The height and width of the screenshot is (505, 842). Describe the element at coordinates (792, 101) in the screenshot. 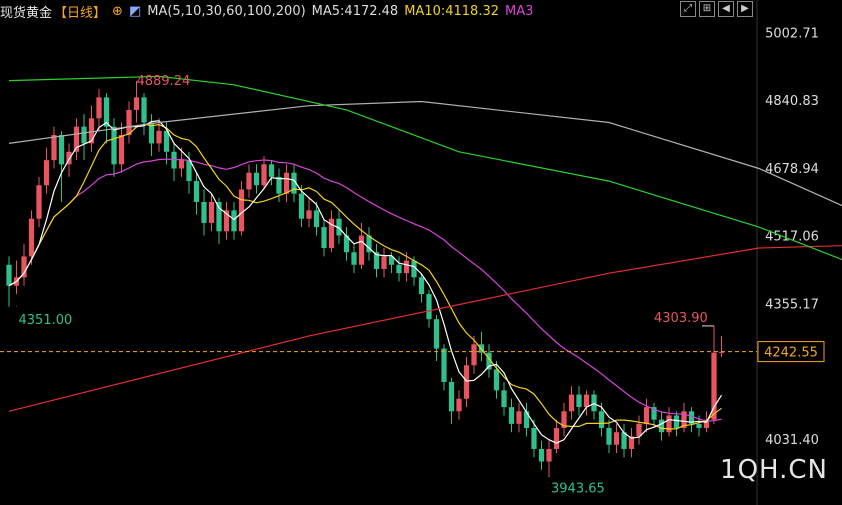

I see `y-tick-label: 4840.83` at that location.